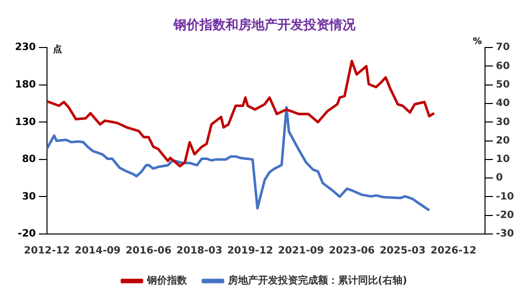  I want to click on y-tick-label: 230, so click(25, 48).